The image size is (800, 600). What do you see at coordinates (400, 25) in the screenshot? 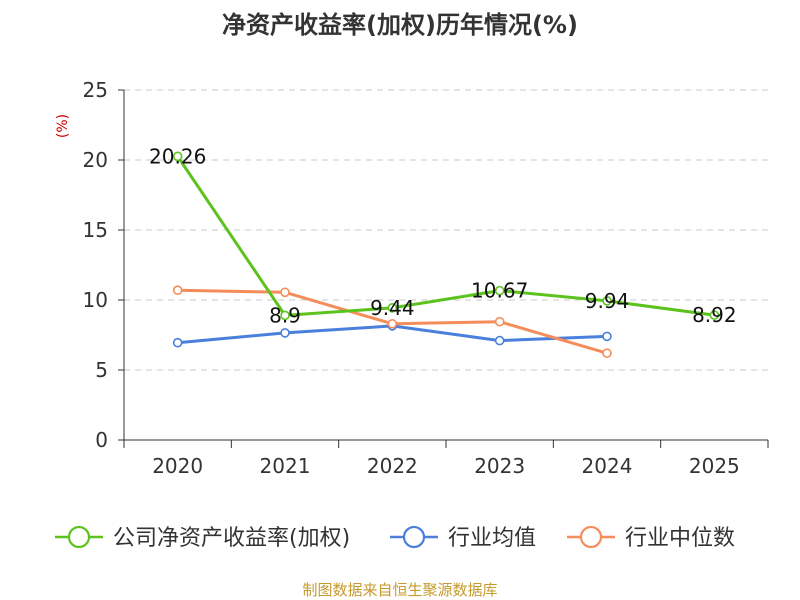
I see `chart-title: 净资产收益率(加权)历年情况(%)` at bounding box center [400, 25].